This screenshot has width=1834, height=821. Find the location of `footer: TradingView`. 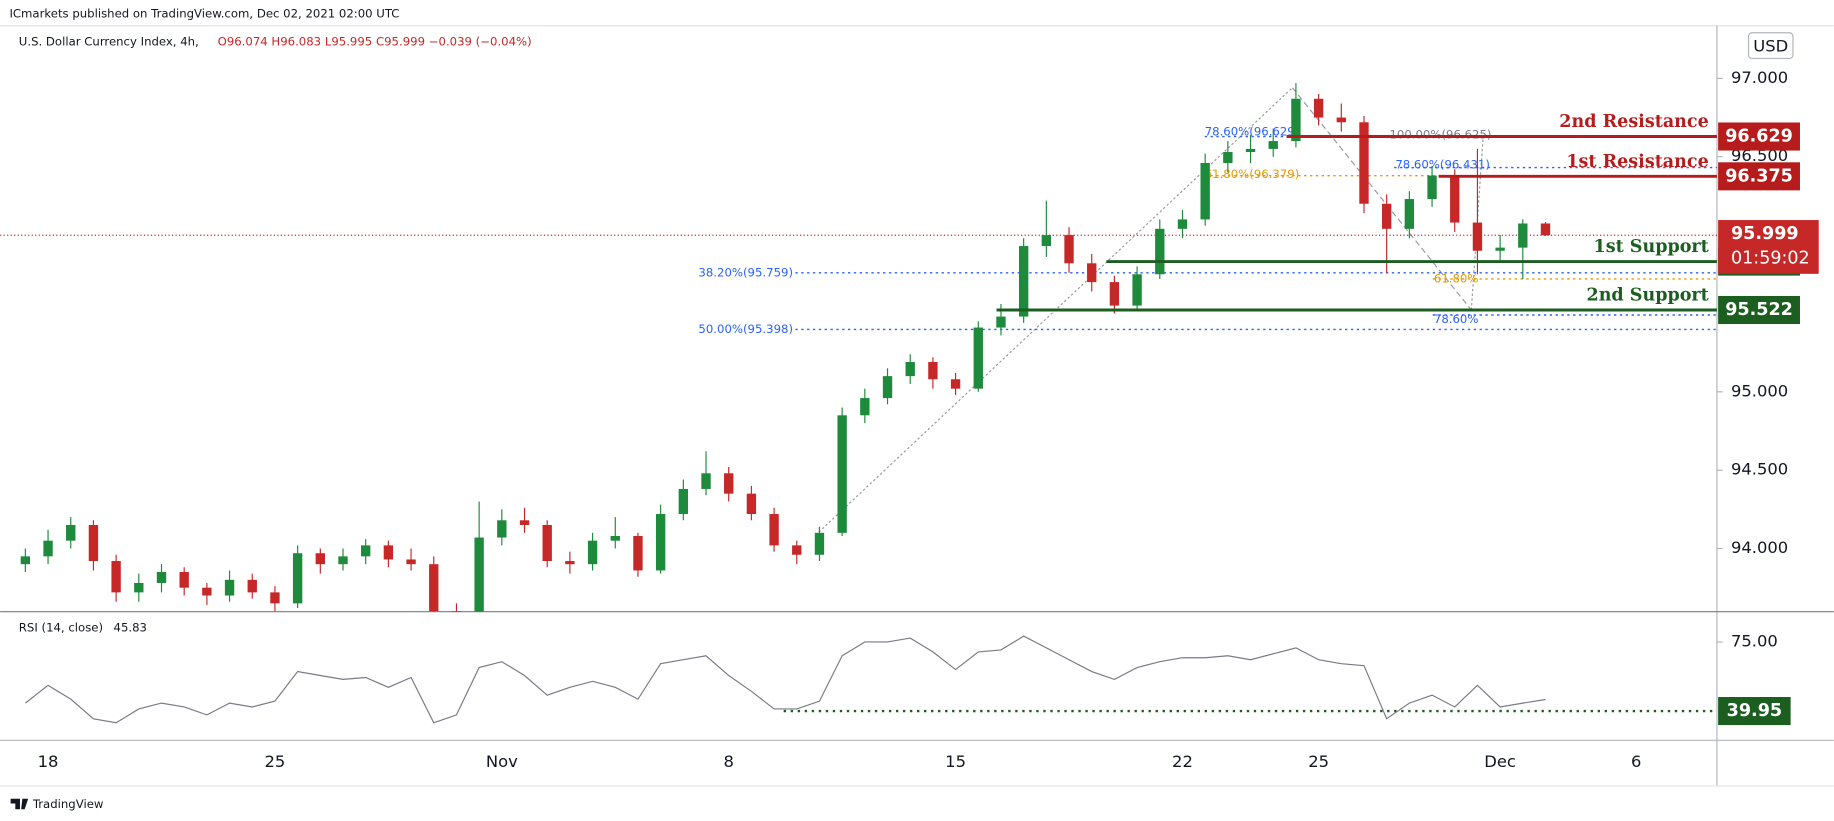

footer: TradingView is located at coordinates (68, 804).